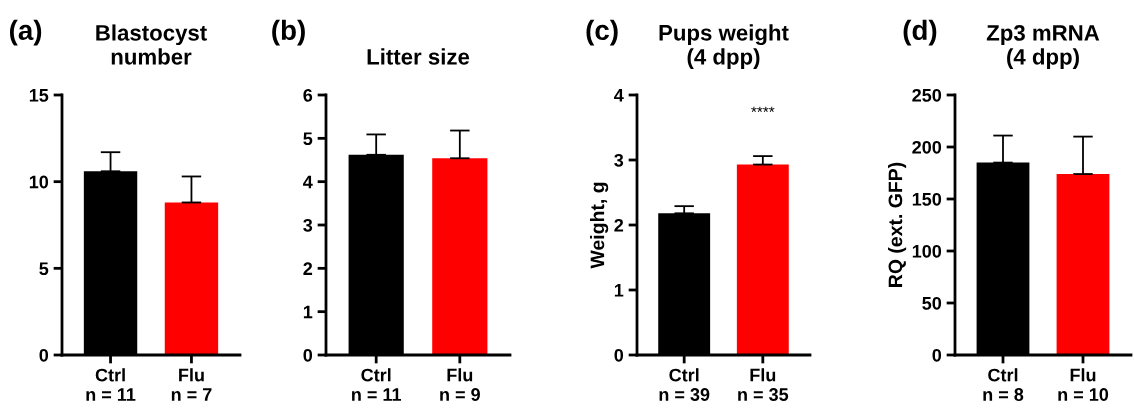 The height and width of the screenshot is (412, 1134). Describe the element at coordinates (1003, 384) in the screenshot. I see `x-tick-label: Ctrl n = 8` at that location.